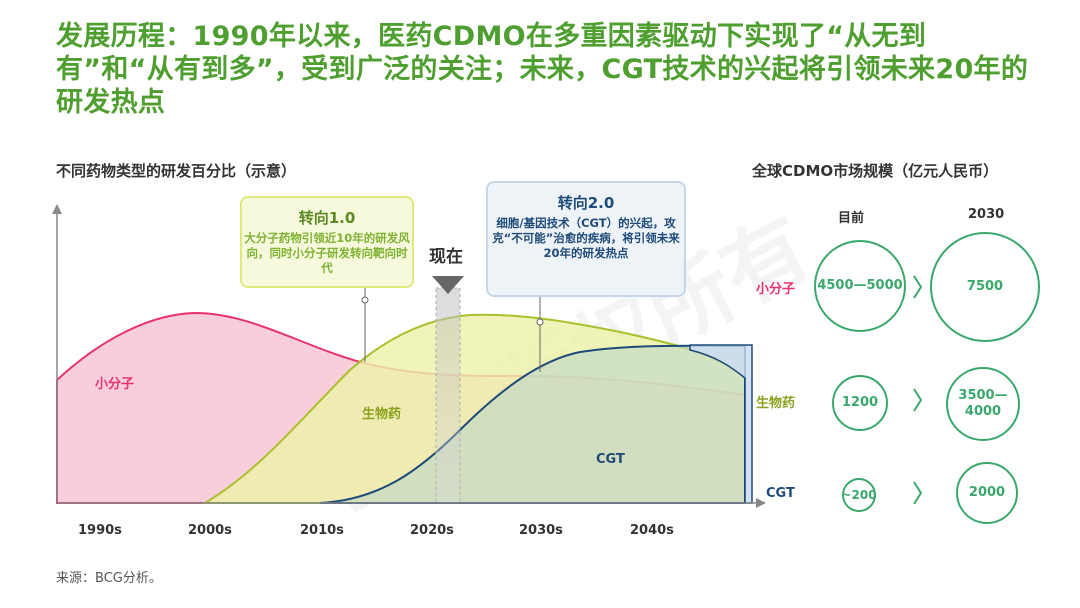  I want to click on market-circle-small-molecule-current: 4500—5000, so click(860, 286).